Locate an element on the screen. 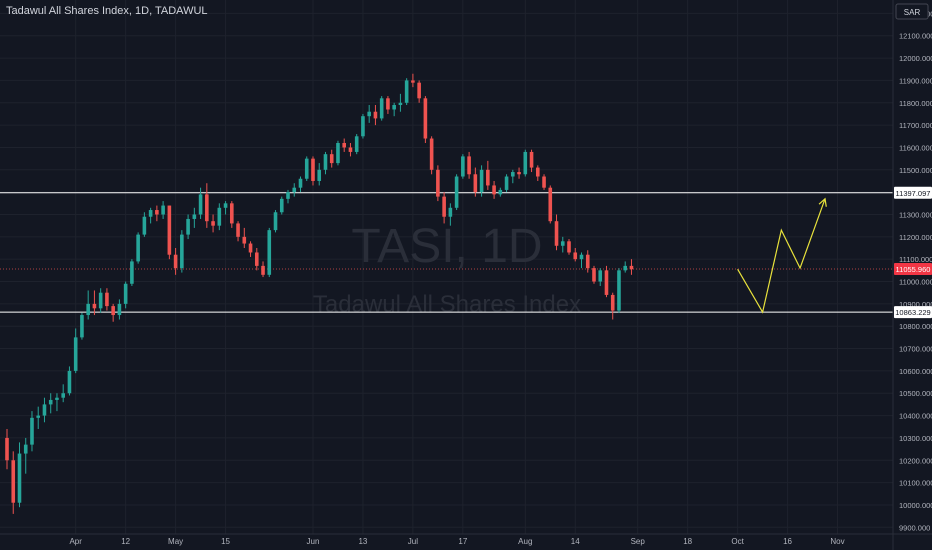 The height and width of the screenshot is (550, 932). x-tick-label: 16 is located at coordinates (787, 541).